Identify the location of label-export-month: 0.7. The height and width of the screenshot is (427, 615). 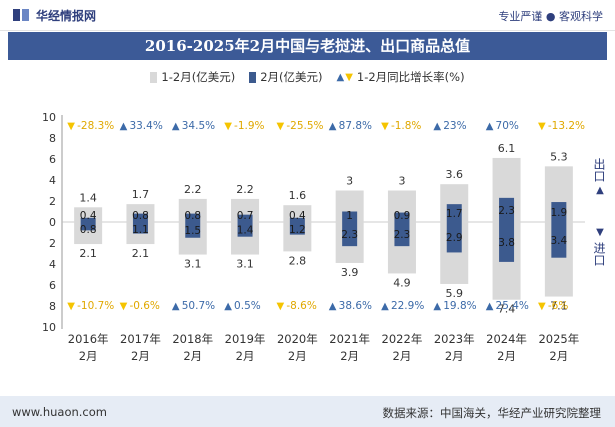
(245, 216).